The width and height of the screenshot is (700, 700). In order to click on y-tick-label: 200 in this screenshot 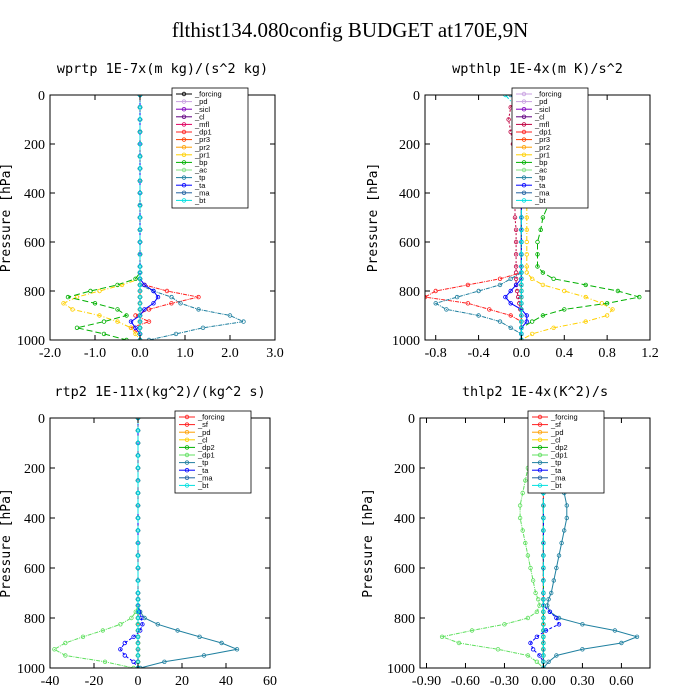, I will do `click(404, 469)`.